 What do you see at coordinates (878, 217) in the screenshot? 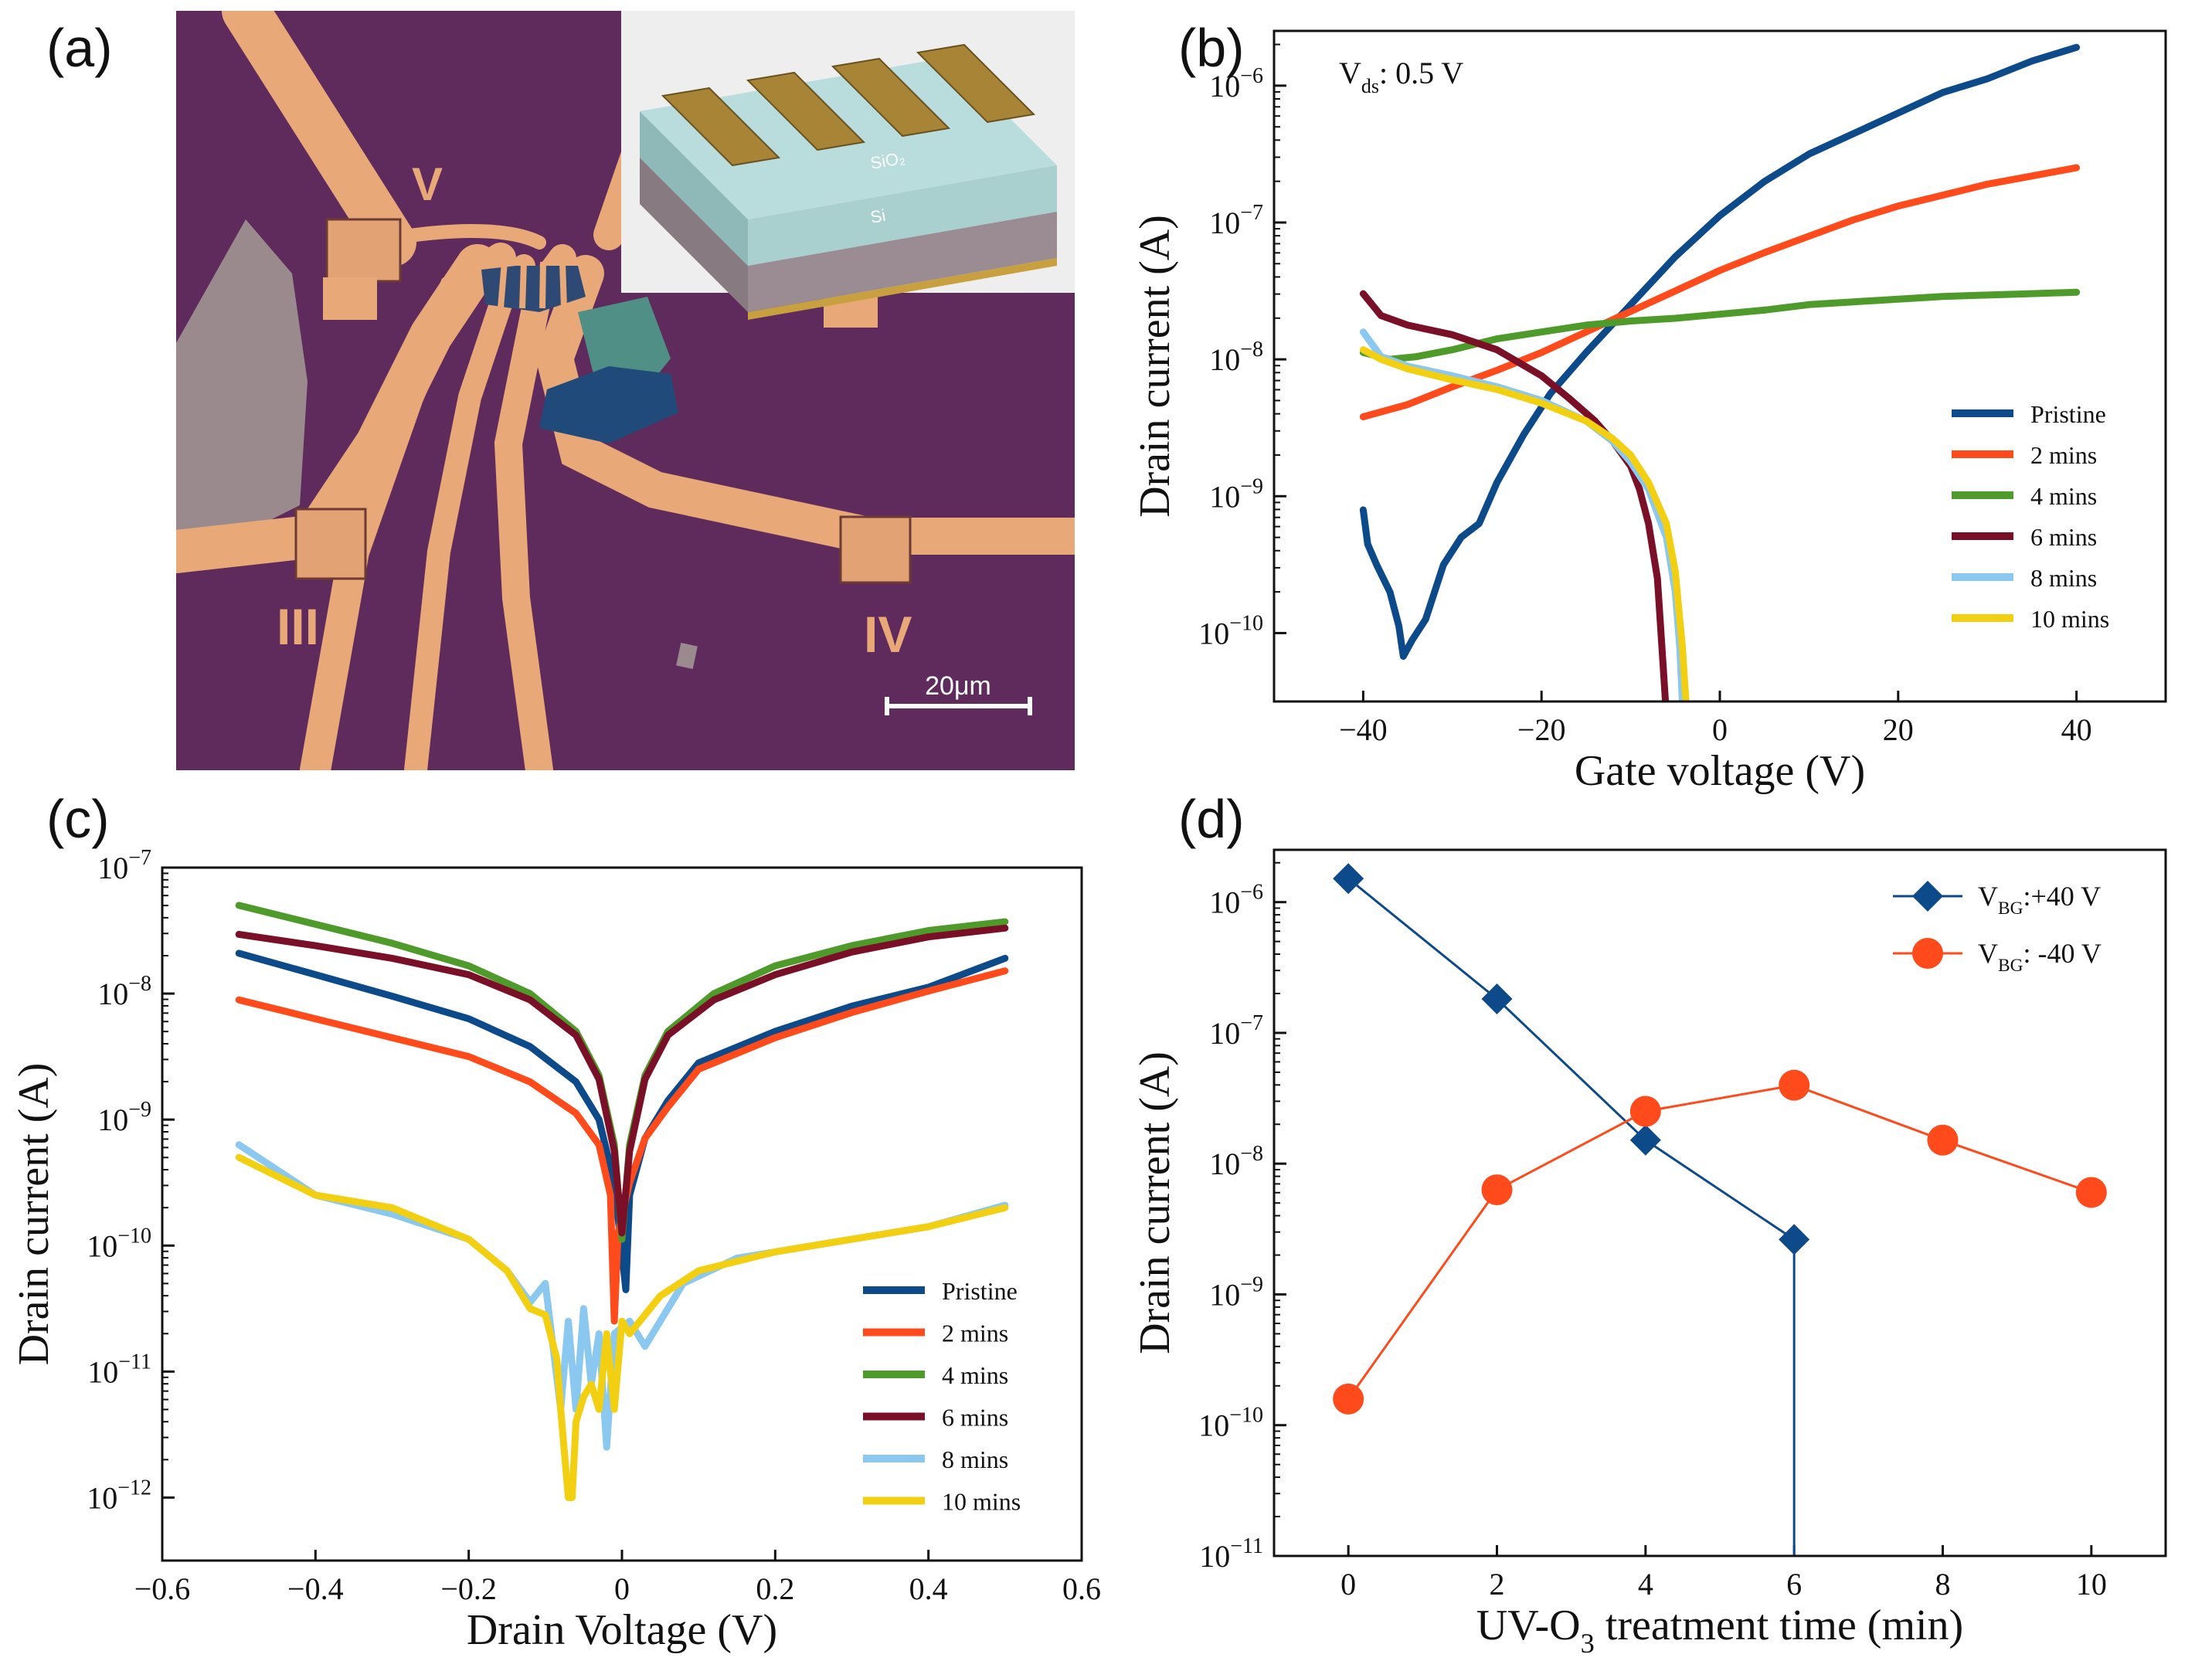
I see `inset-label-si: Si` at bounding box center [878, 217].